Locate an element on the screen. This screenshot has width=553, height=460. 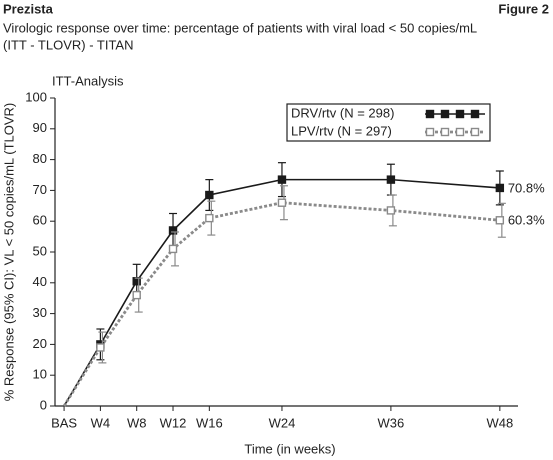
x-tick-label: W16 is located at coordinates (209, 422).